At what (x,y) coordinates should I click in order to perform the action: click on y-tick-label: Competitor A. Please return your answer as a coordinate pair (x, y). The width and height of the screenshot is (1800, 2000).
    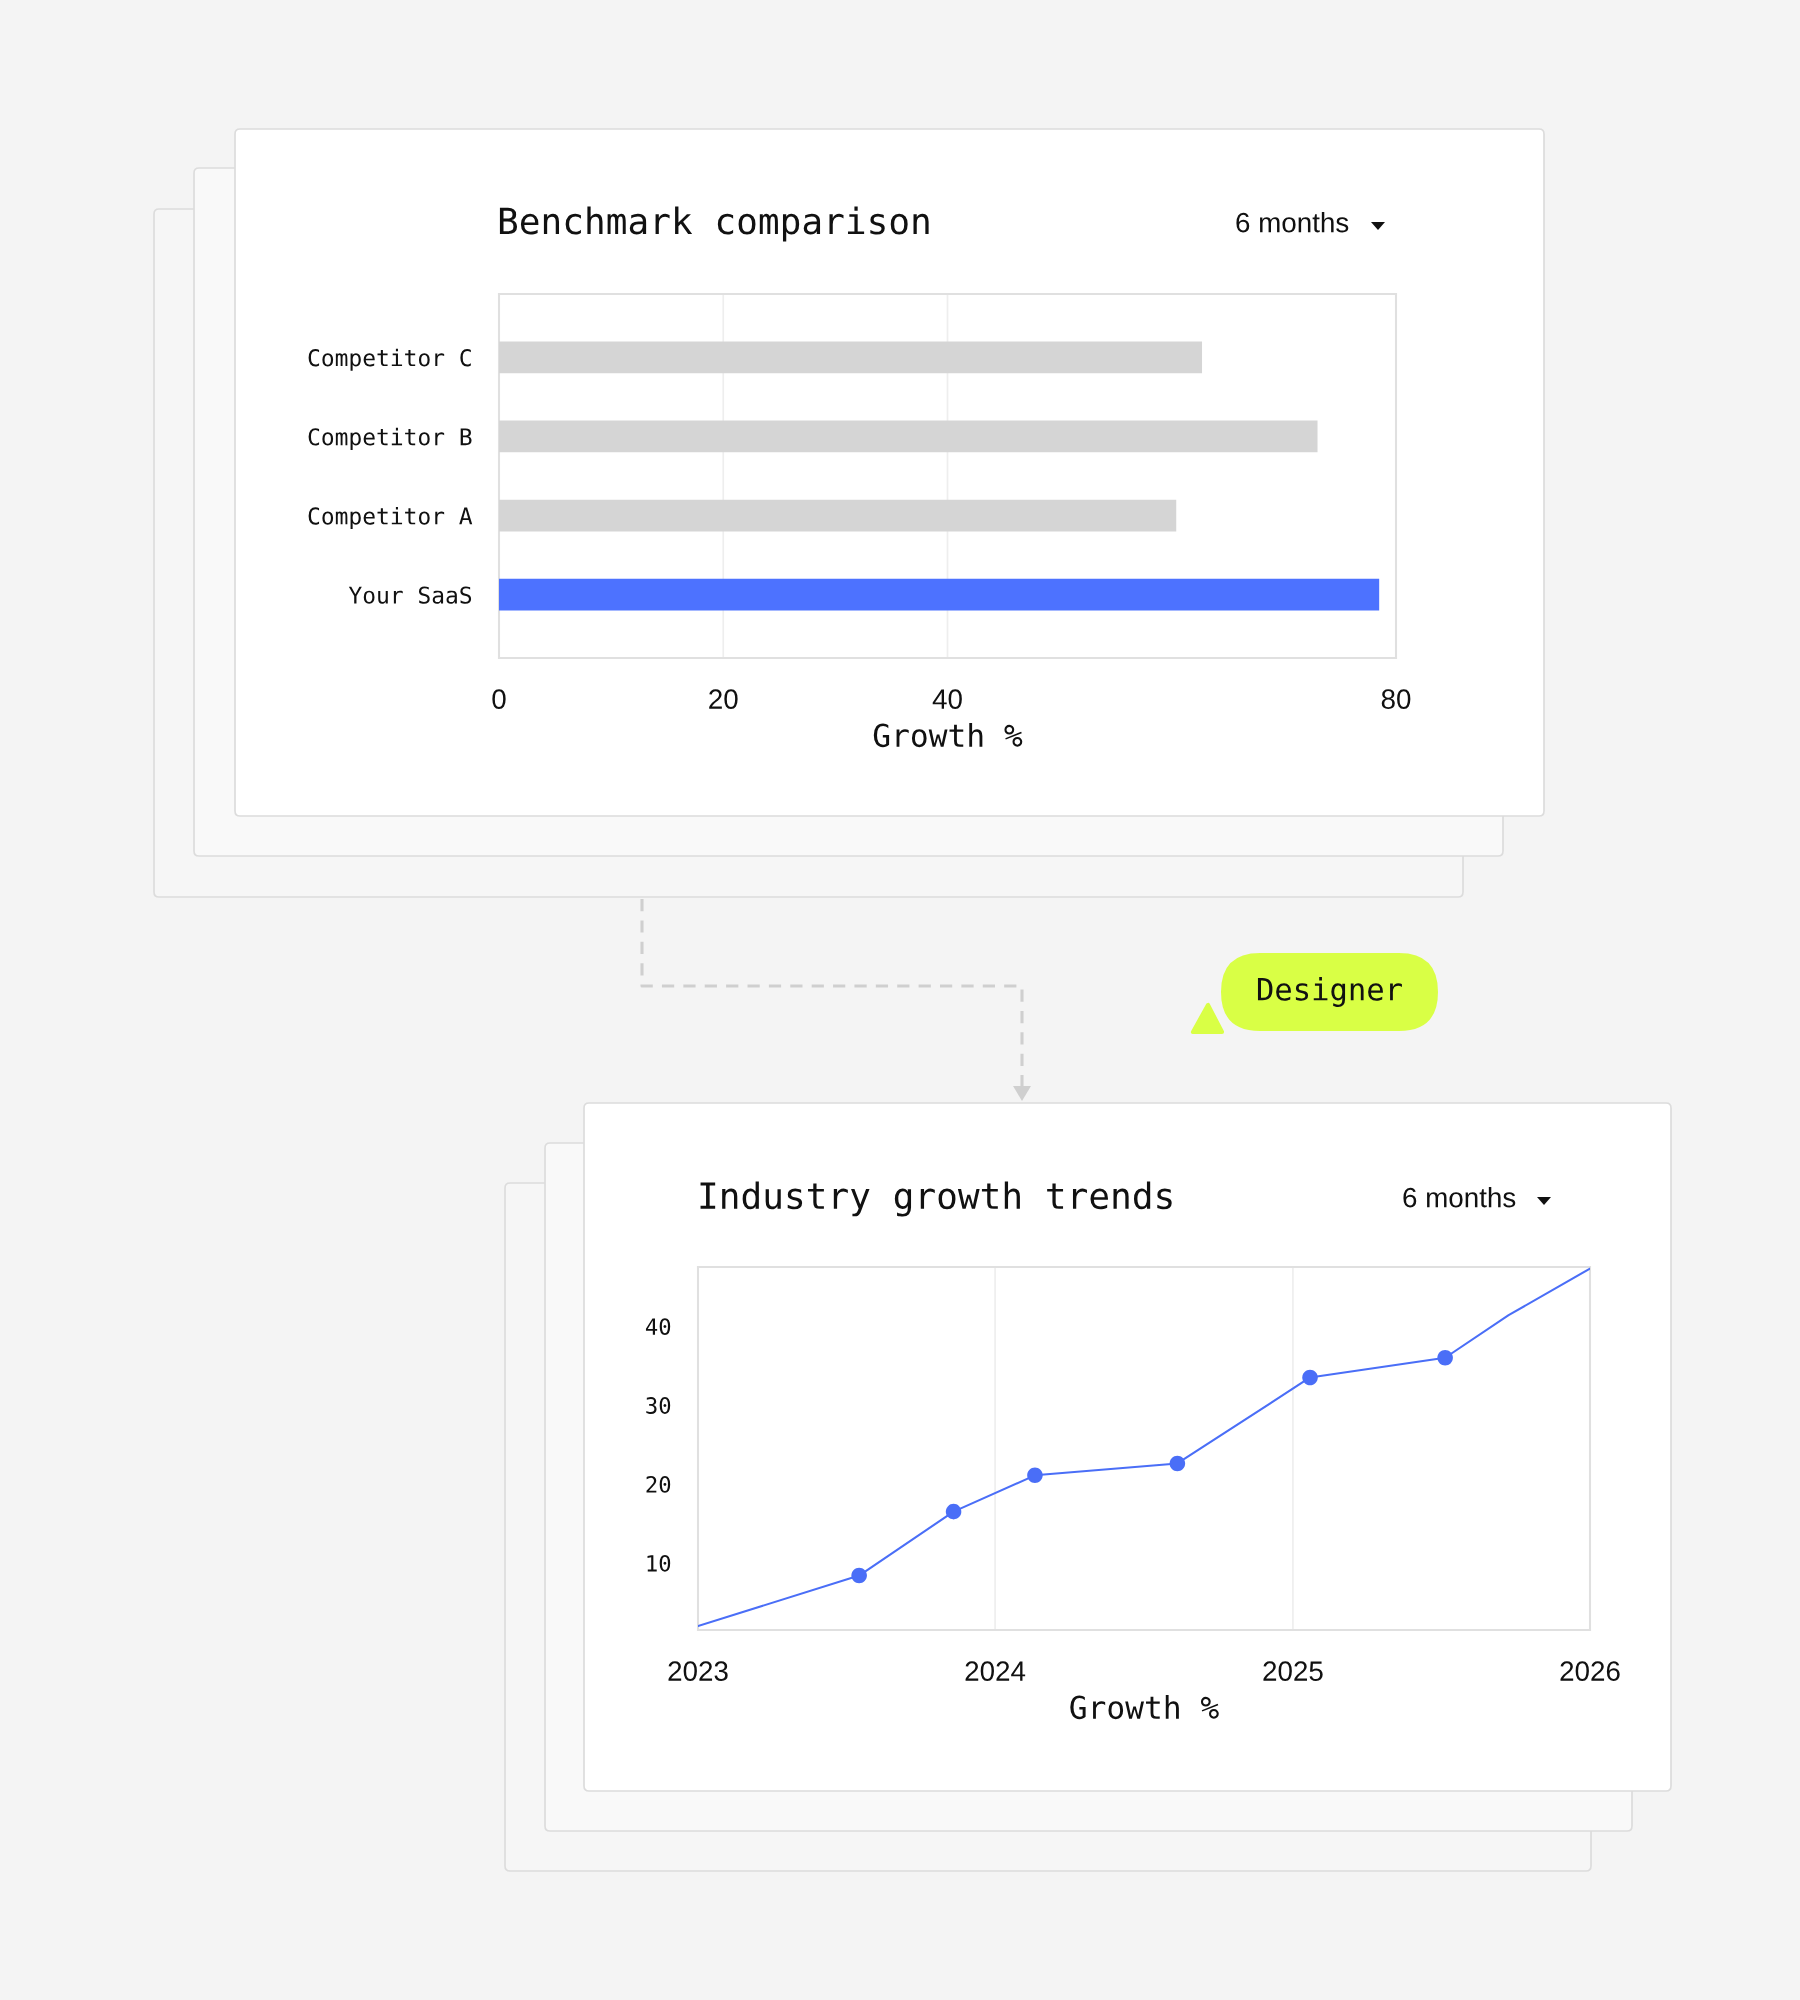
    Looking at the image, I should click on (390, 518).